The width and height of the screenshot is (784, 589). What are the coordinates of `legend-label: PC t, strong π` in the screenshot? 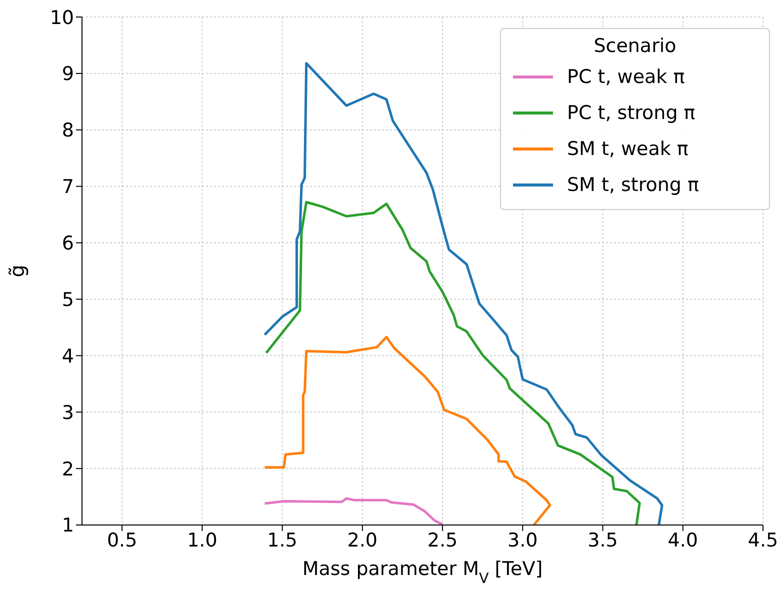 It's located at (631, 113).